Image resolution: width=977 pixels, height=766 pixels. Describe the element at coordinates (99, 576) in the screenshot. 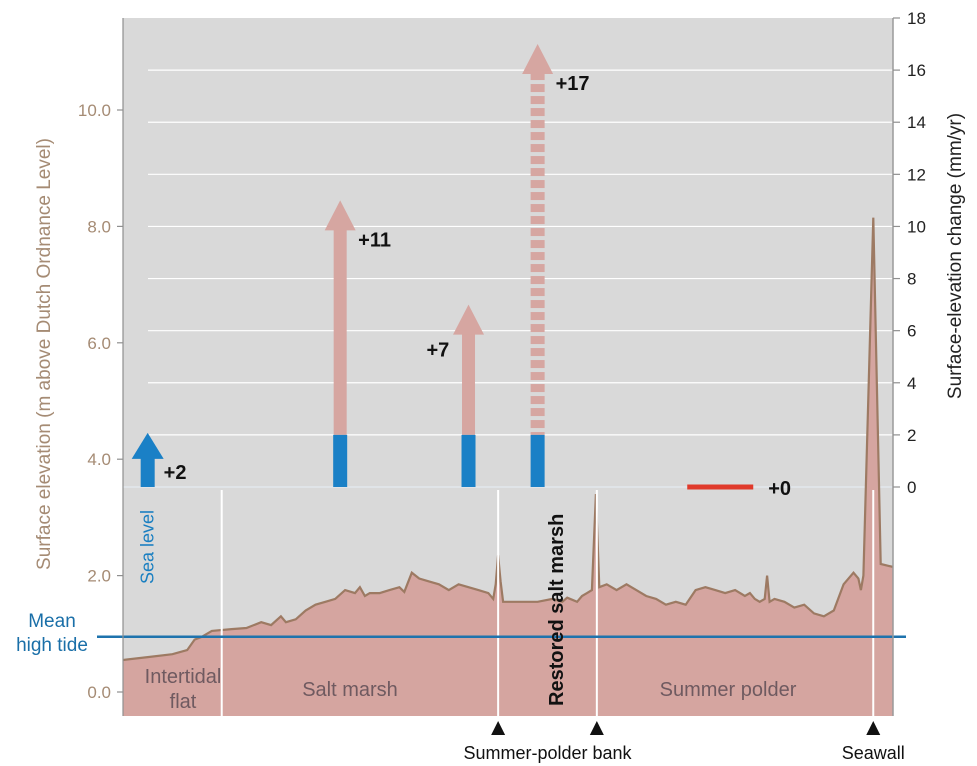

I see `left-tick-label: 2.0` at that location.